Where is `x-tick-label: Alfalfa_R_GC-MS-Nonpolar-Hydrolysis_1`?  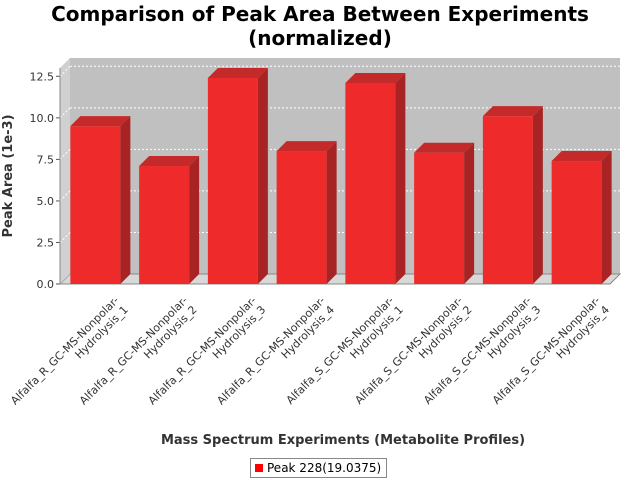
x-tick-label: Alfalfa_R_GC-MS-Nonpolar-Hydrolysis_1 is located at coordinates (69, 350).